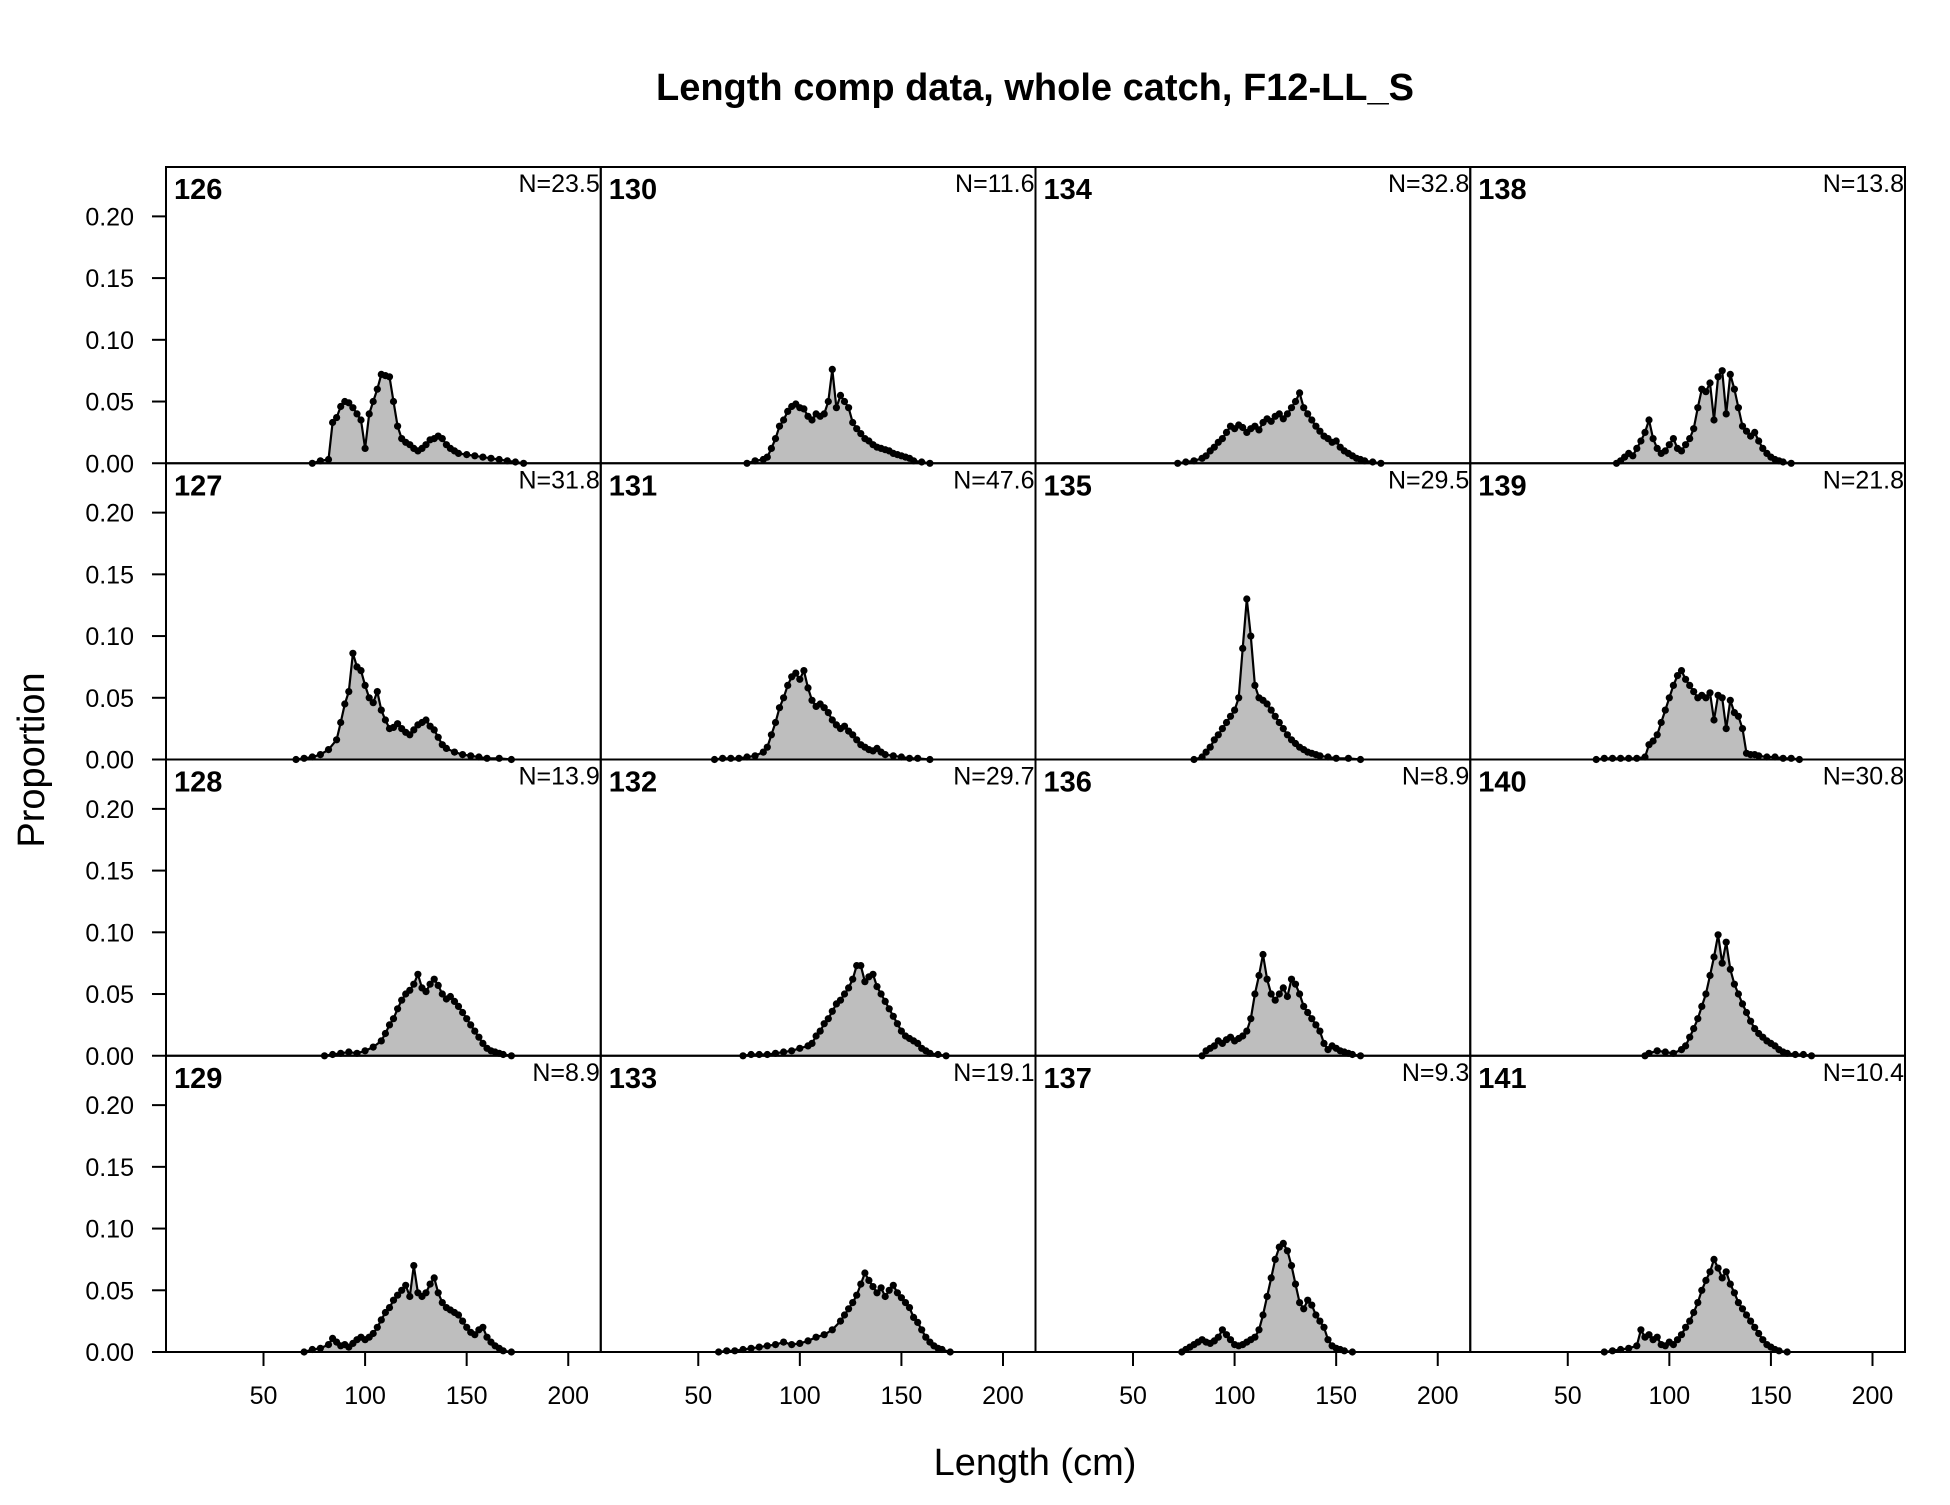  Describe the element at coordinates (1035, 1463) in the screenshot. I see `x-axis-label: Length (cm)` at that location.